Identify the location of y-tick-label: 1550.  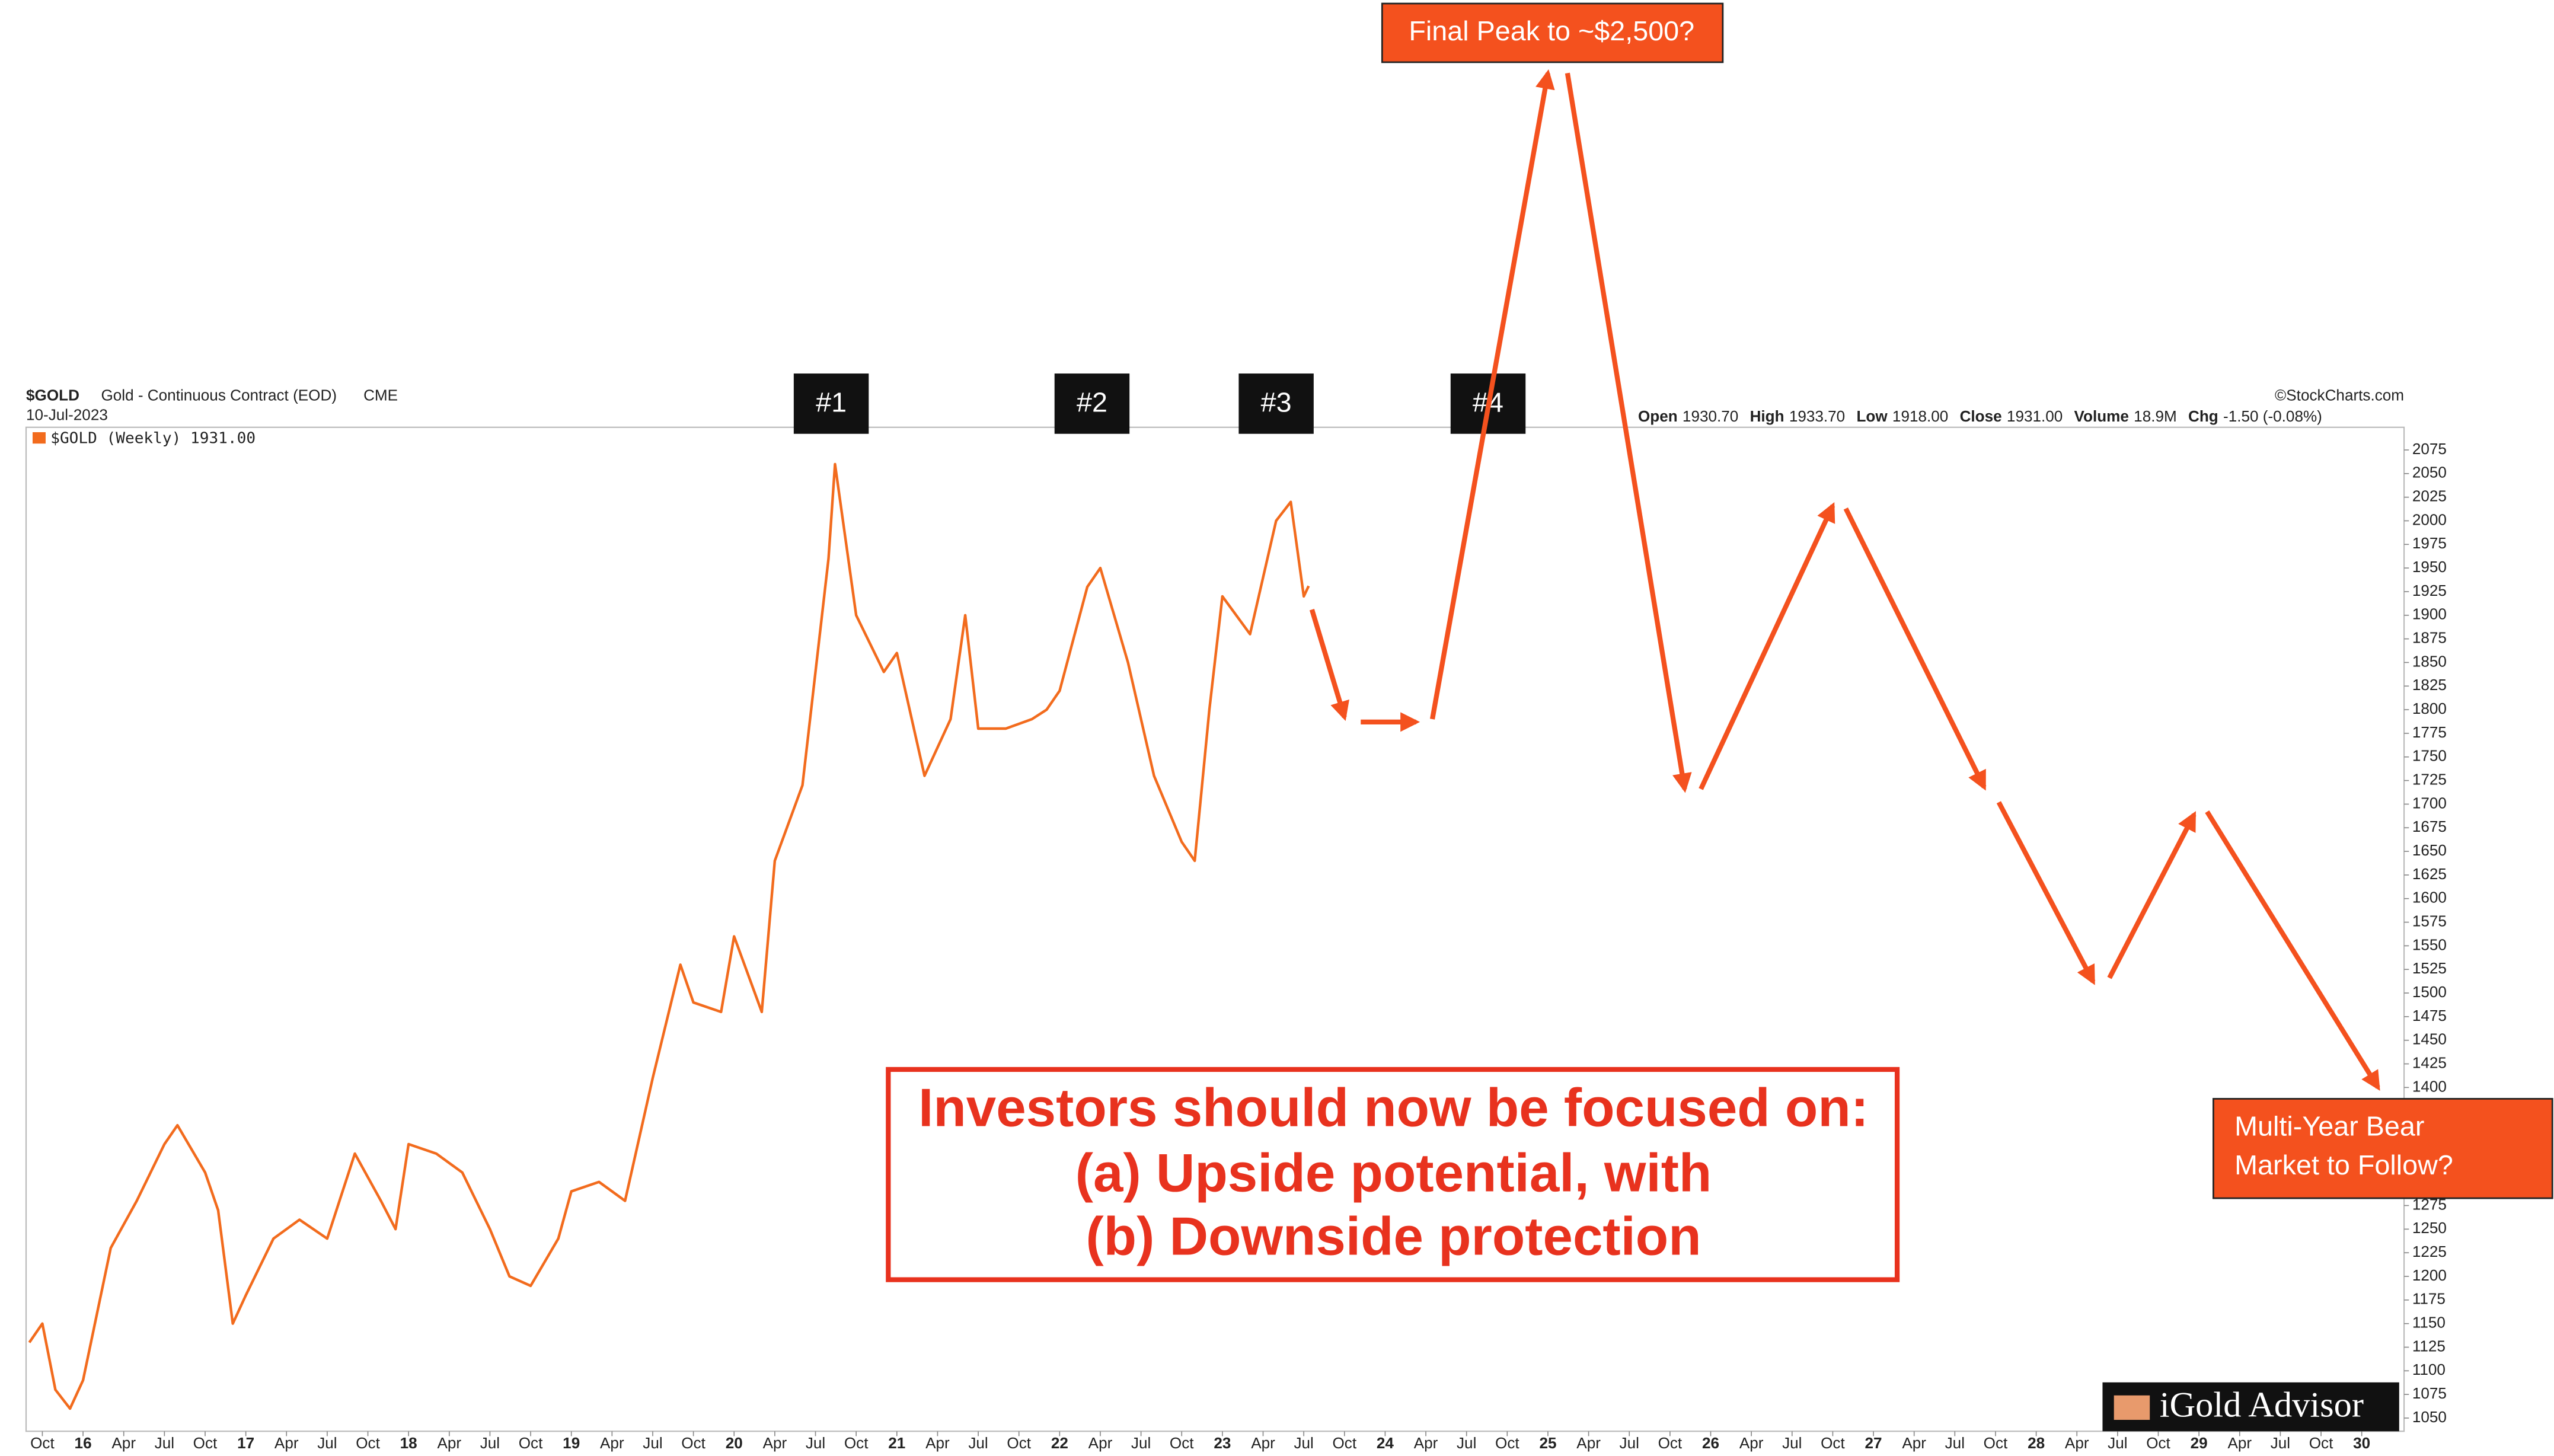
(2429, 944).